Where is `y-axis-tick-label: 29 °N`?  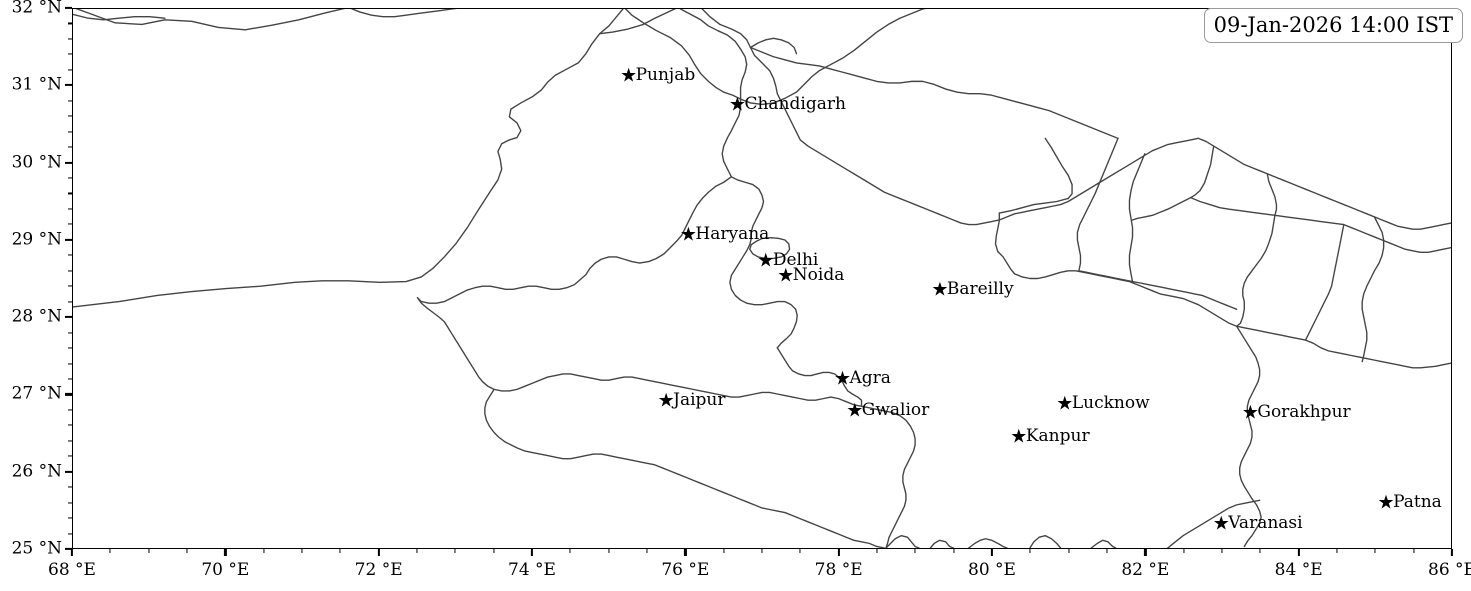 y-axis-tick-label: 29 °N is located at coordinates (36, 239).